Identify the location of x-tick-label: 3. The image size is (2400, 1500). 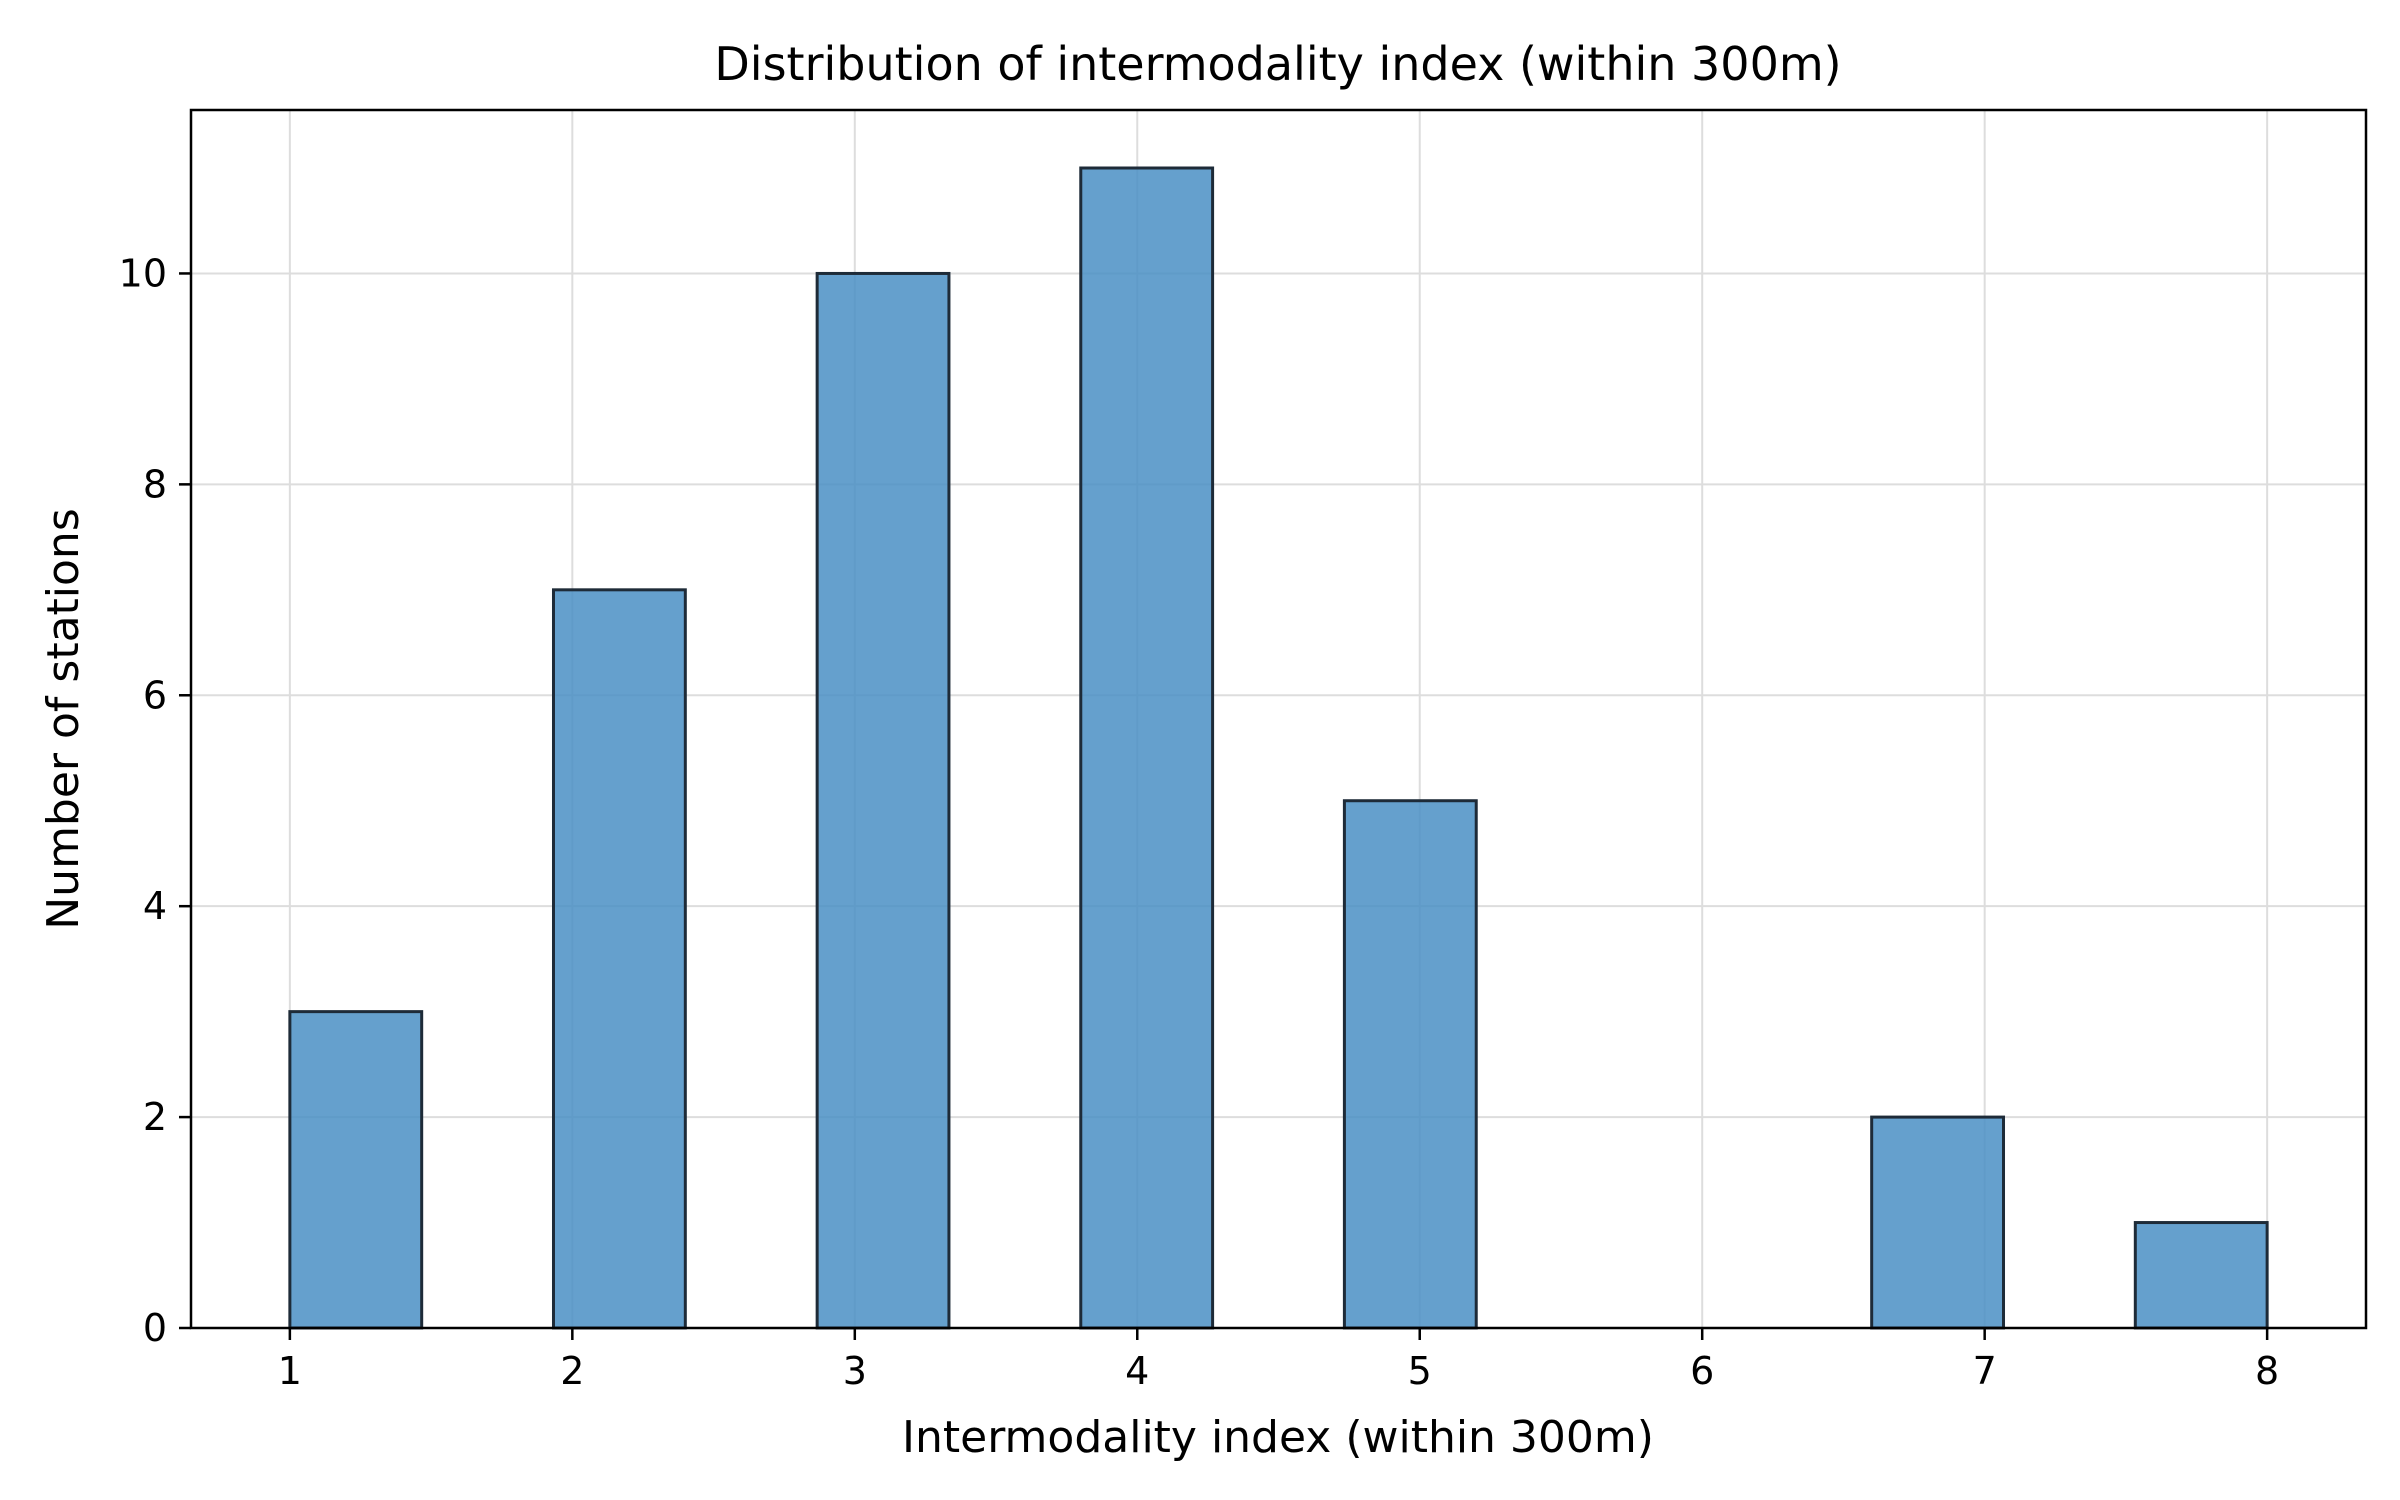
(855, 1371).